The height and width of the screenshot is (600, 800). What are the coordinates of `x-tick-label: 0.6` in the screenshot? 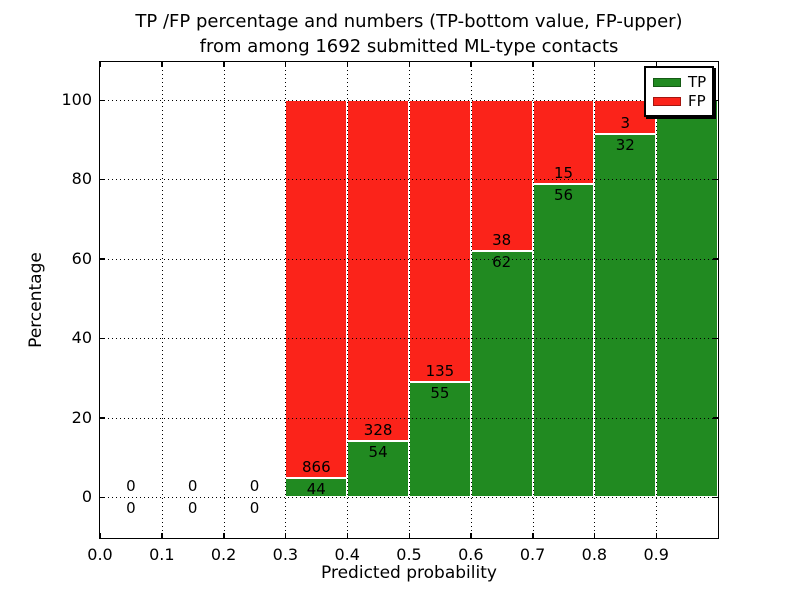 It's located at (471, 554).